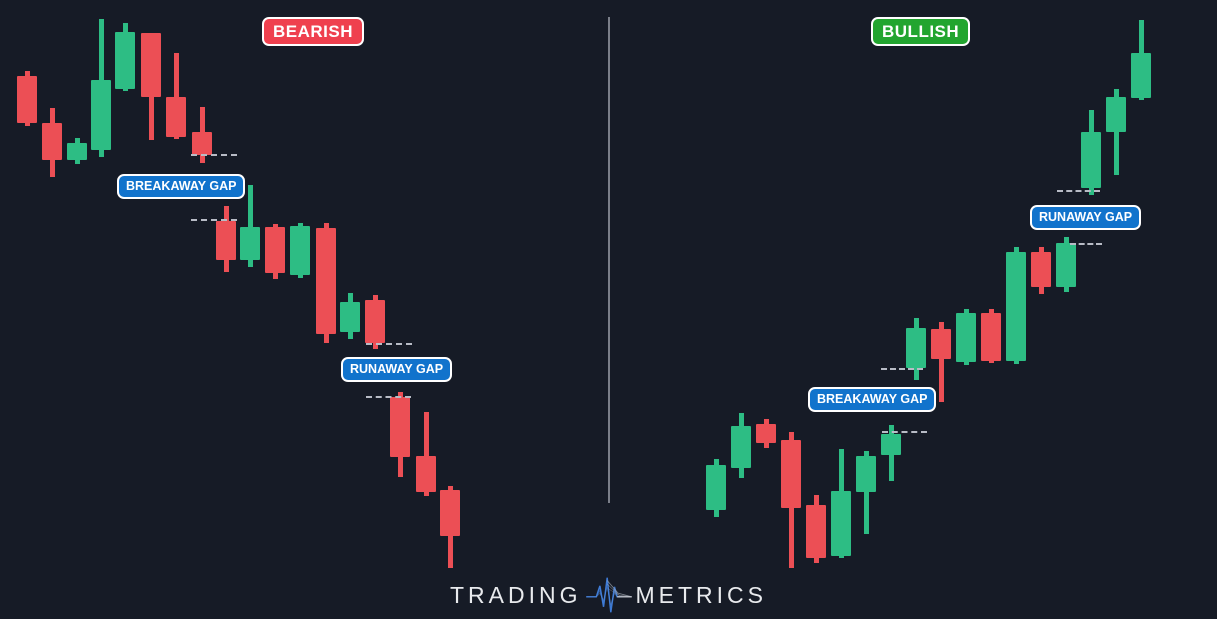 The image size is (1217, 619). What do you see at coordinates (701, 594) in the screenshot?
I see `logo-word-metrics: METRICS` at bounding box center [701, 594].